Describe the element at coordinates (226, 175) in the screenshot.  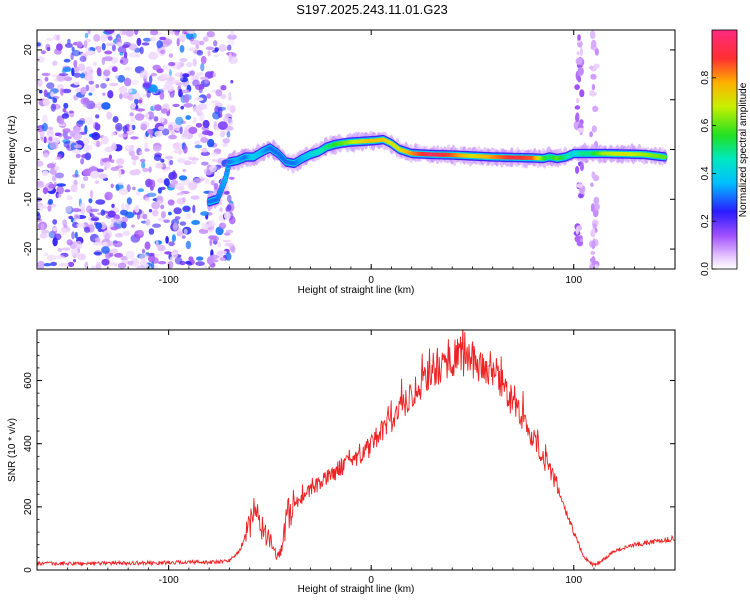
I see `ridge-core-blob` at that location.